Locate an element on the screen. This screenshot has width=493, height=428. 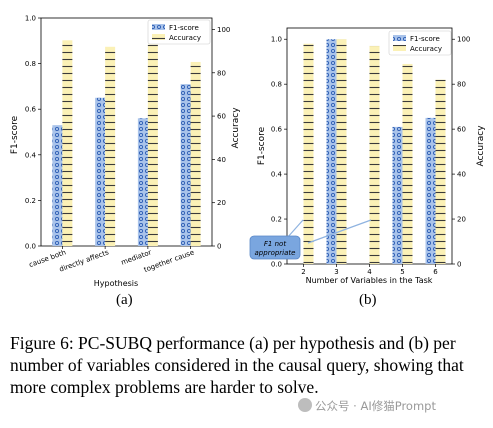
annotation-text-line2: appropriate is located at coordinates (275, 253).